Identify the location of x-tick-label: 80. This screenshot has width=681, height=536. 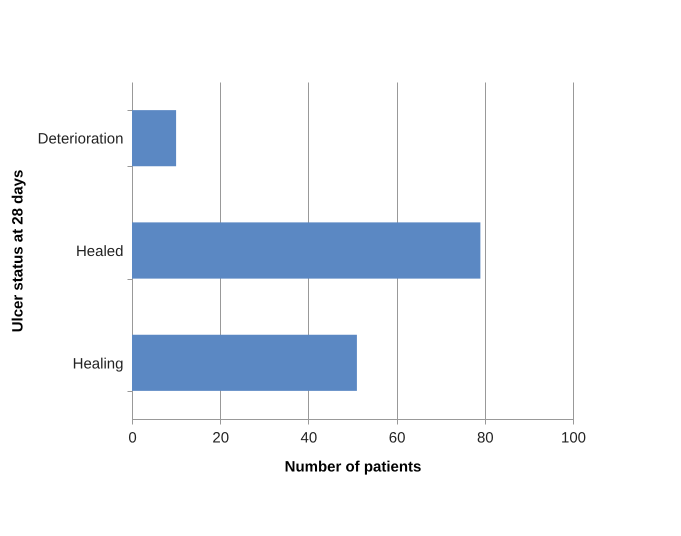
(485, 438).